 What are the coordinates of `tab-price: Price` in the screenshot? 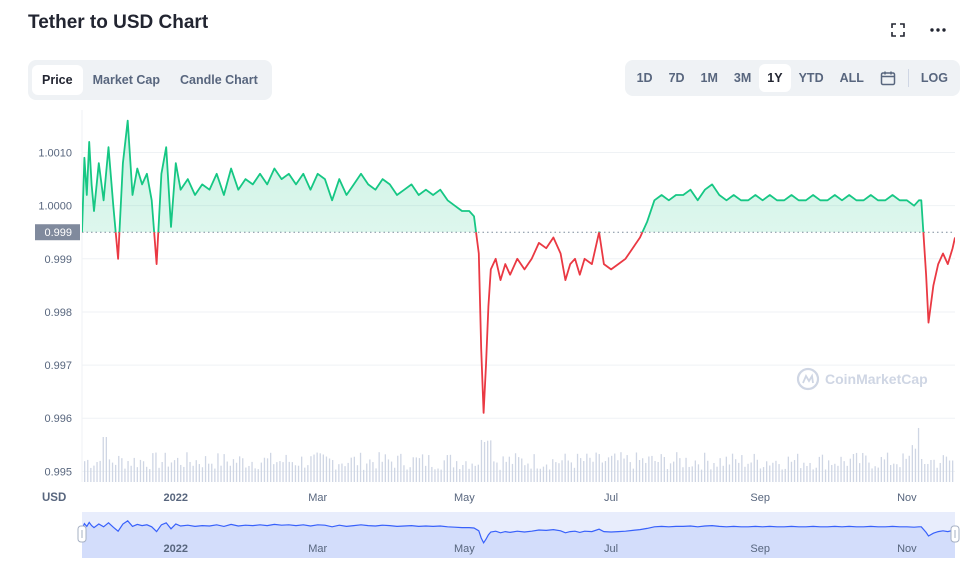 It's located at (57, 80).